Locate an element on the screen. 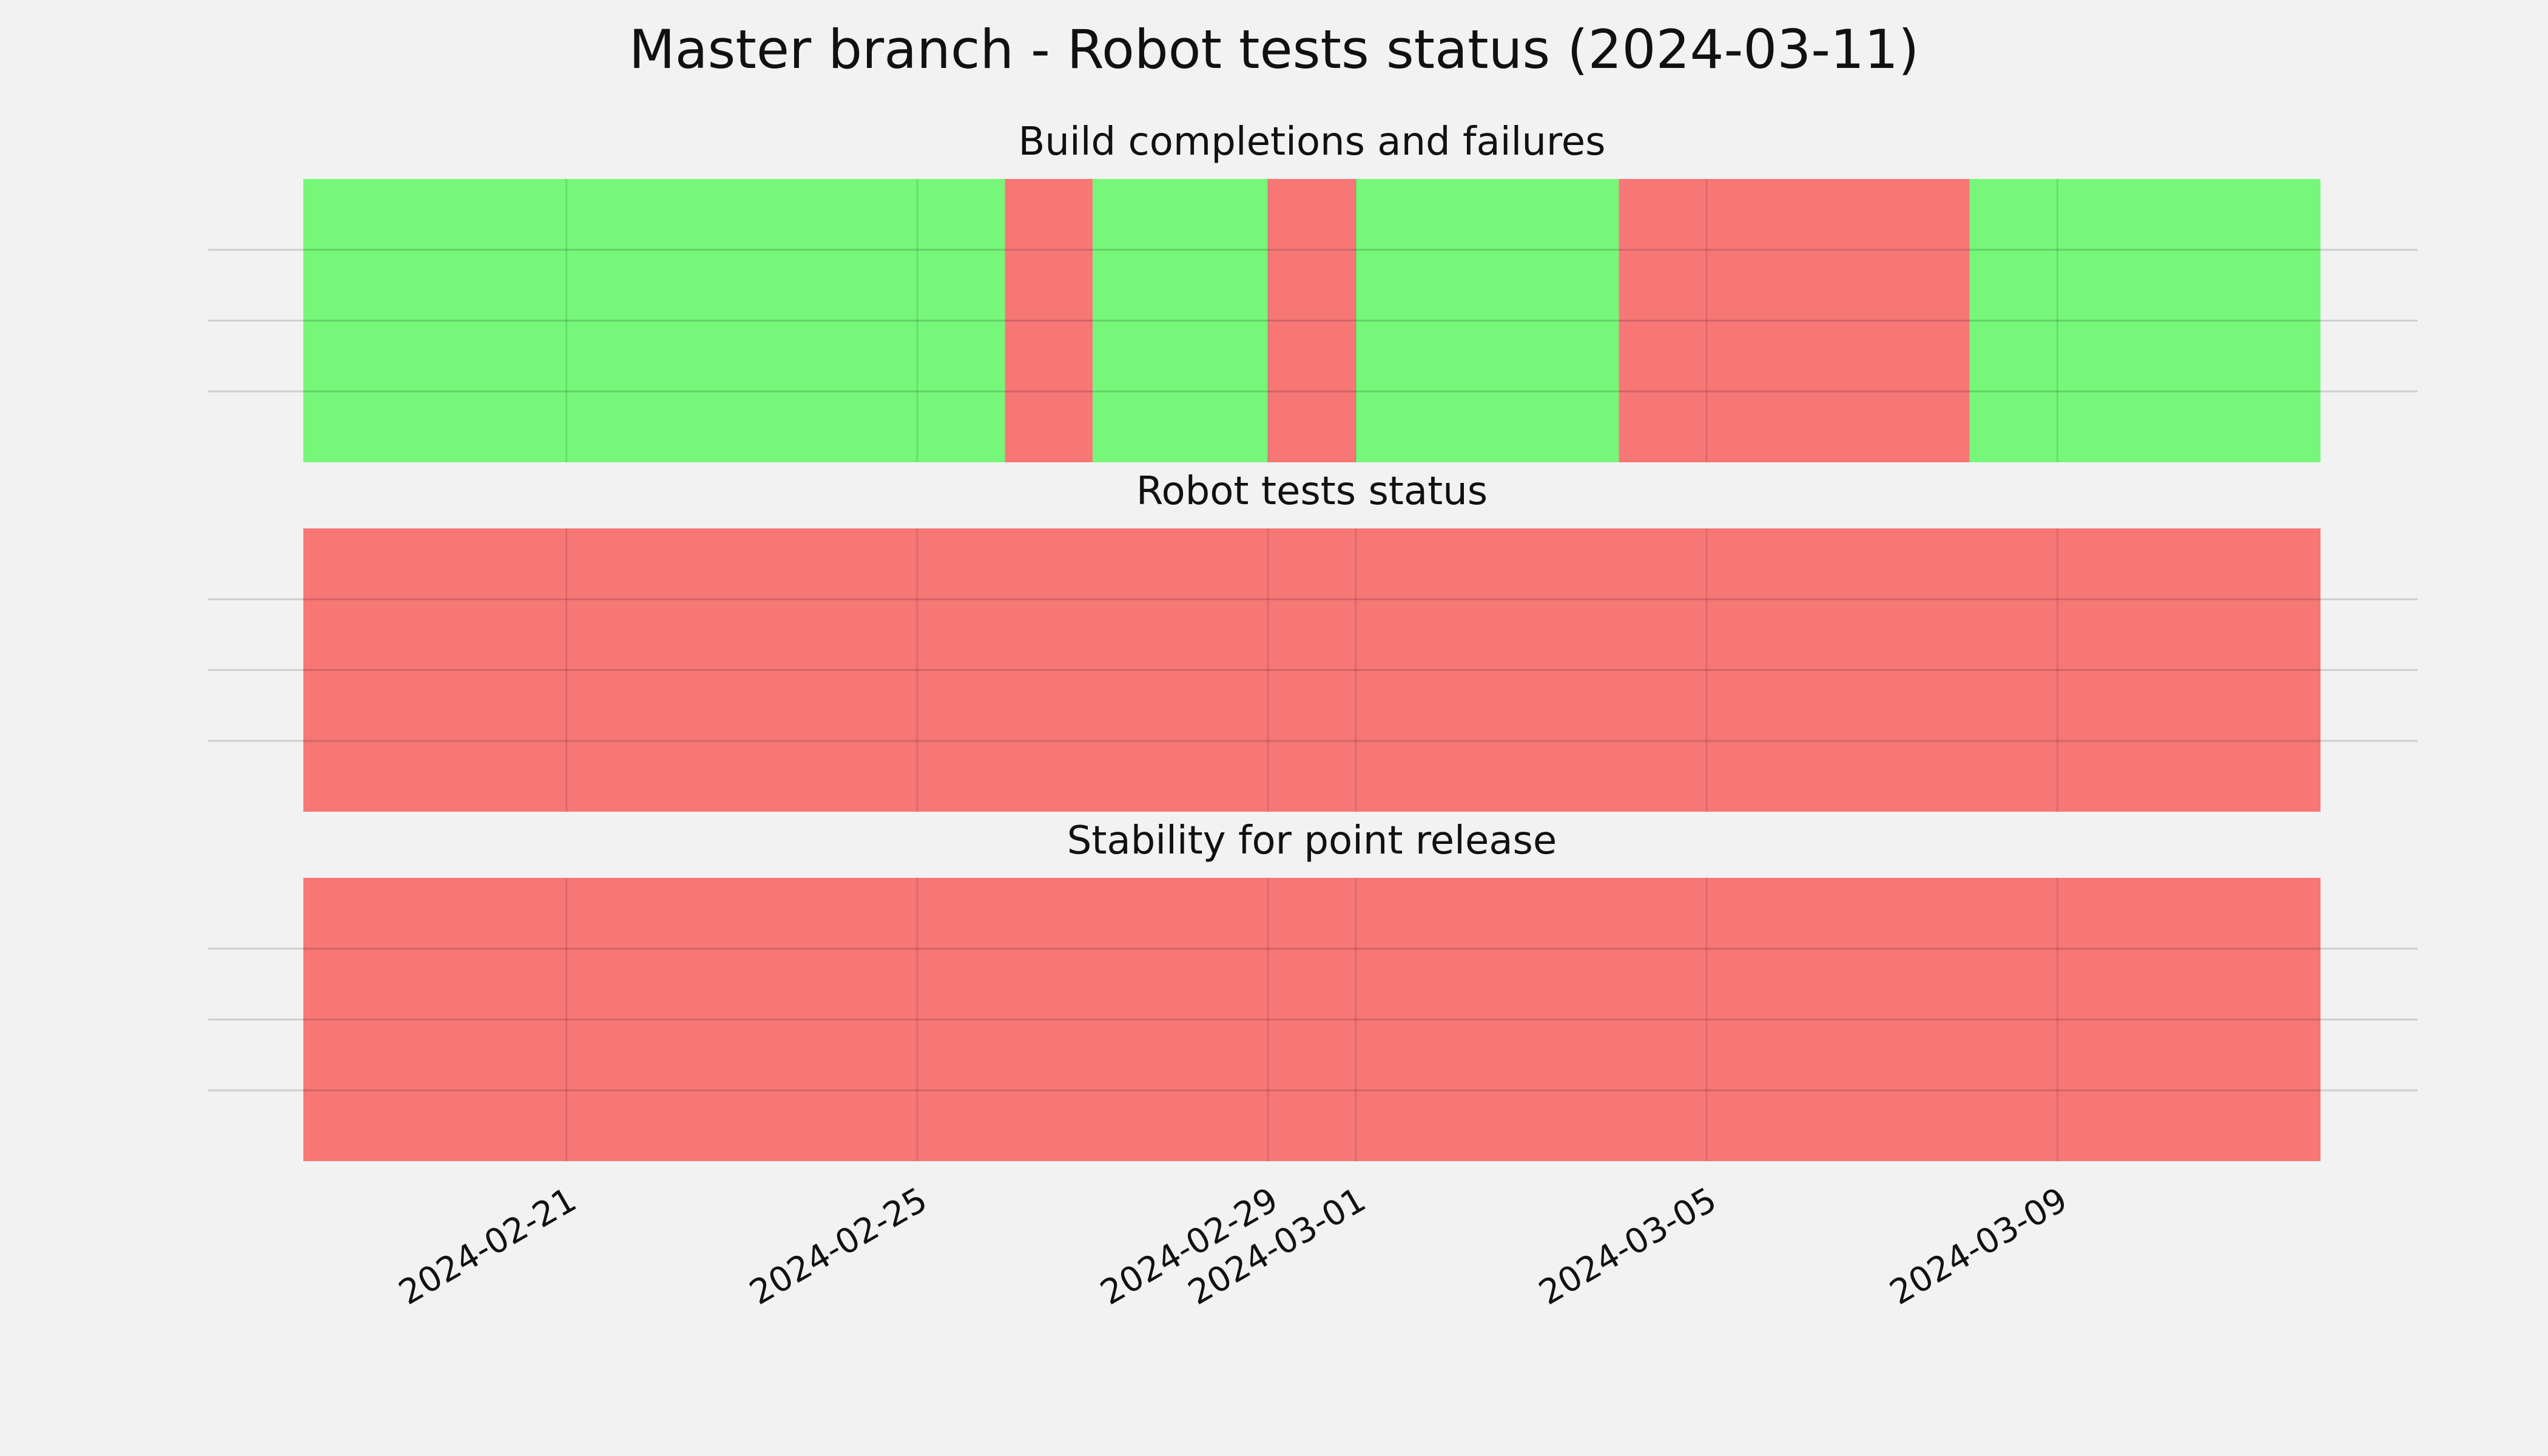 This screenshot has height=1456, width=2548. x-tick-label: 2024-03-09 is located at coordinates (1978, 1246).